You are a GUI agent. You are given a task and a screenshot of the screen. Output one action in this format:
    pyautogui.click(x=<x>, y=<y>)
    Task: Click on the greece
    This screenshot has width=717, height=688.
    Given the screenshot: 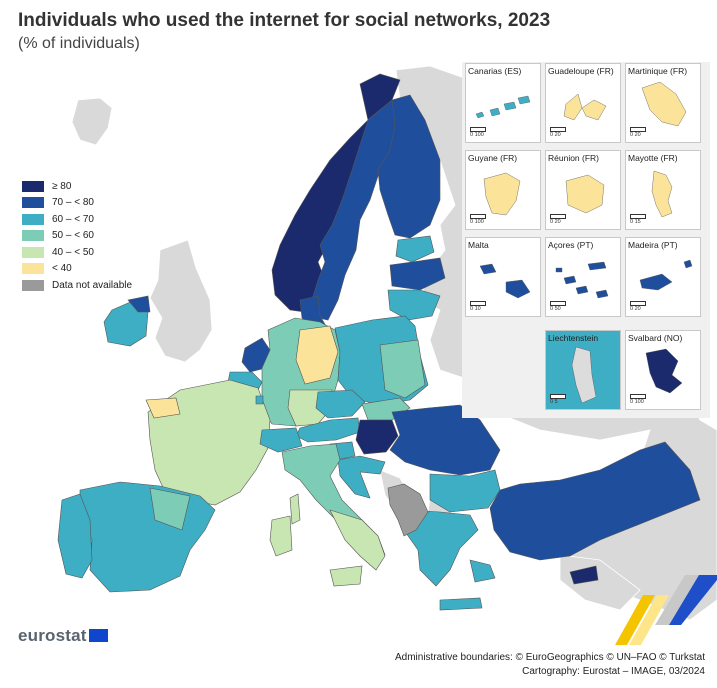 What is the action you would take?
    pyautogui.click(x=441, y=548)
    